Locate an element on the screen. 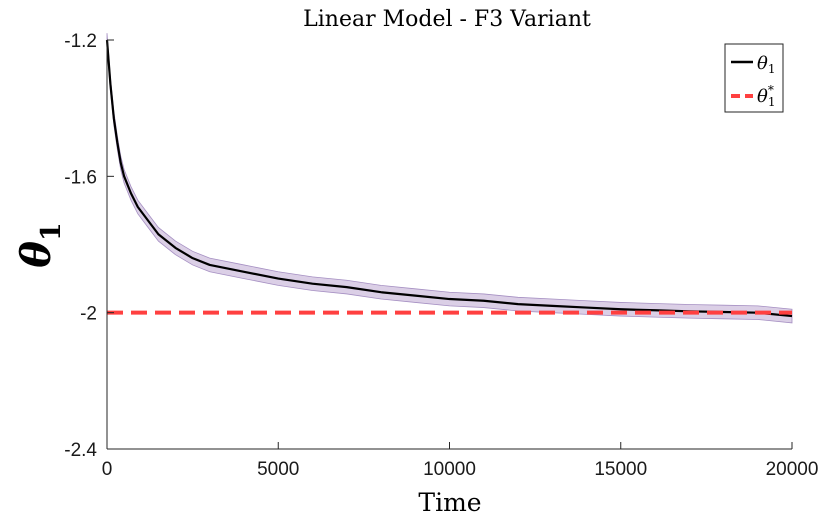 This screenshot has width=830, height=517. legend: θ1 θ* 1 is located at coordinates (754, 78).